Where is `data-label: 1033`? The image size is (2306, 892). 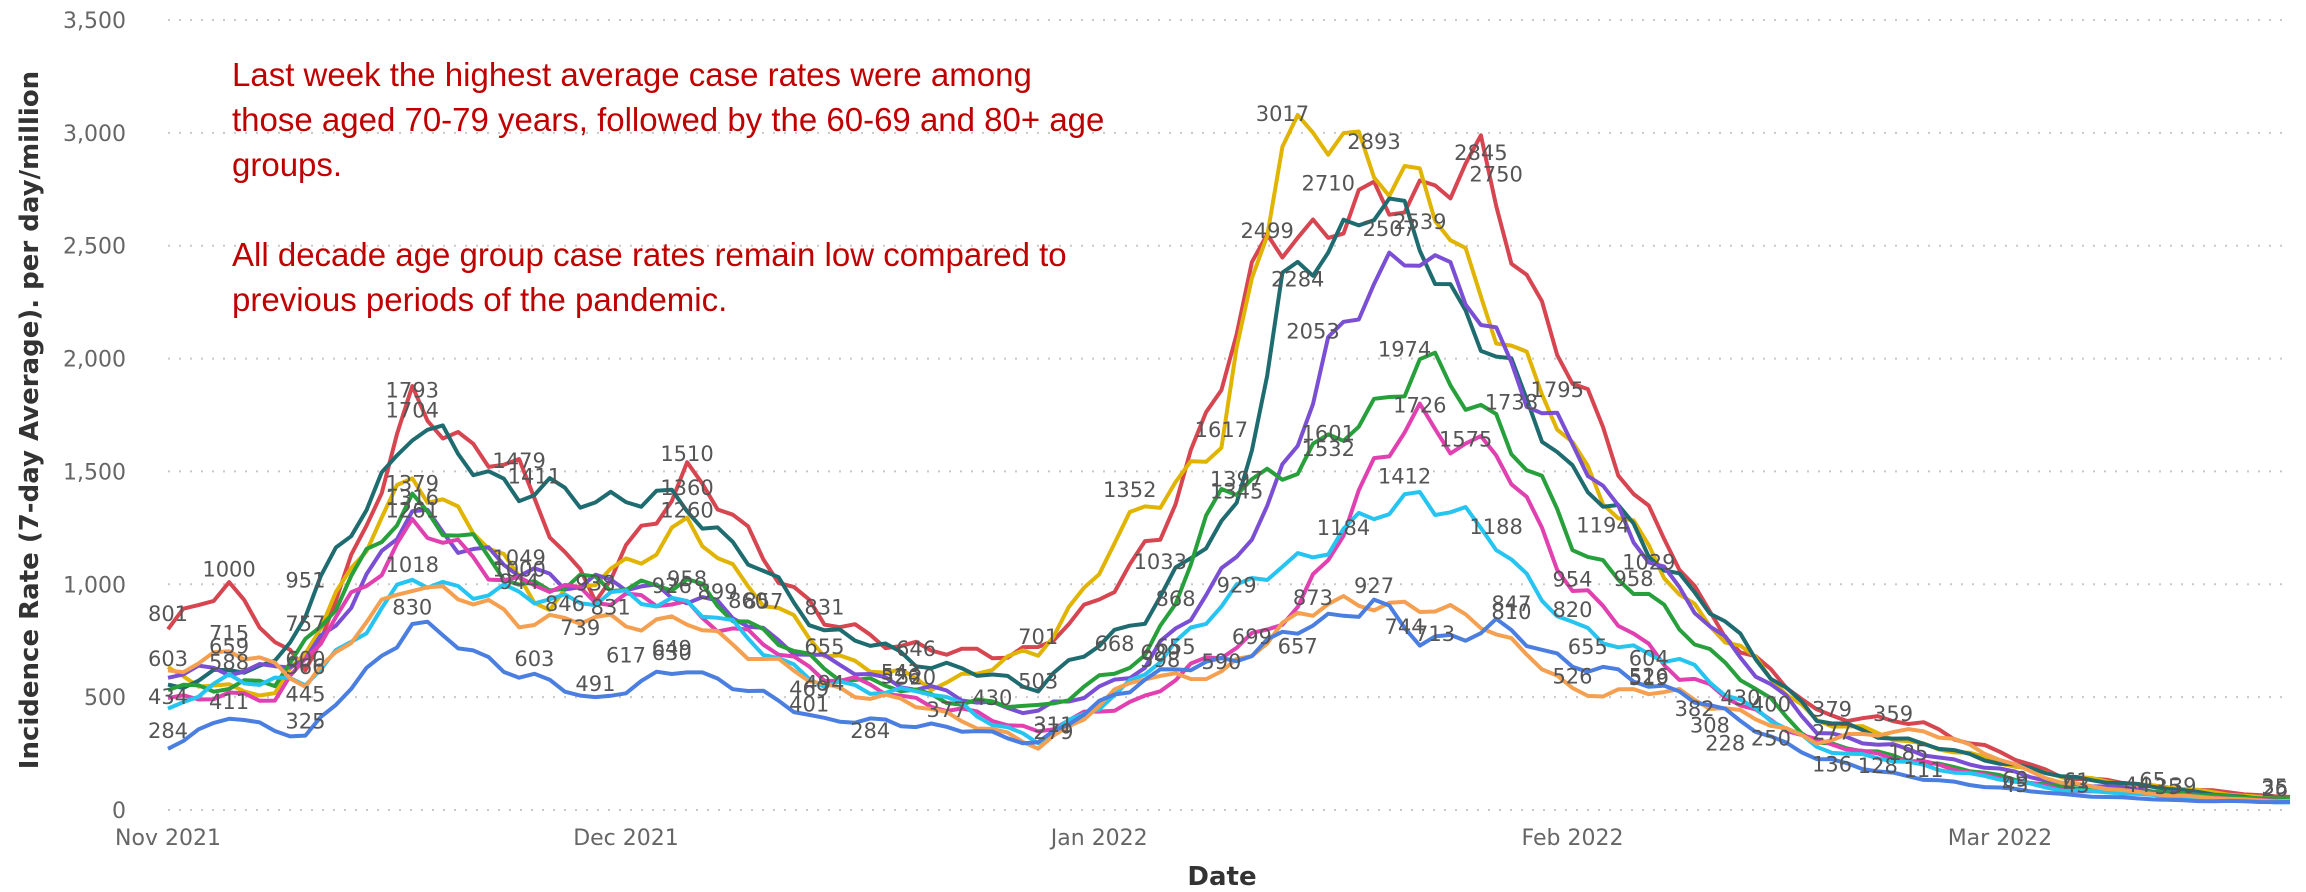 data-label: 1033 is located at coordinates (1160, 562).